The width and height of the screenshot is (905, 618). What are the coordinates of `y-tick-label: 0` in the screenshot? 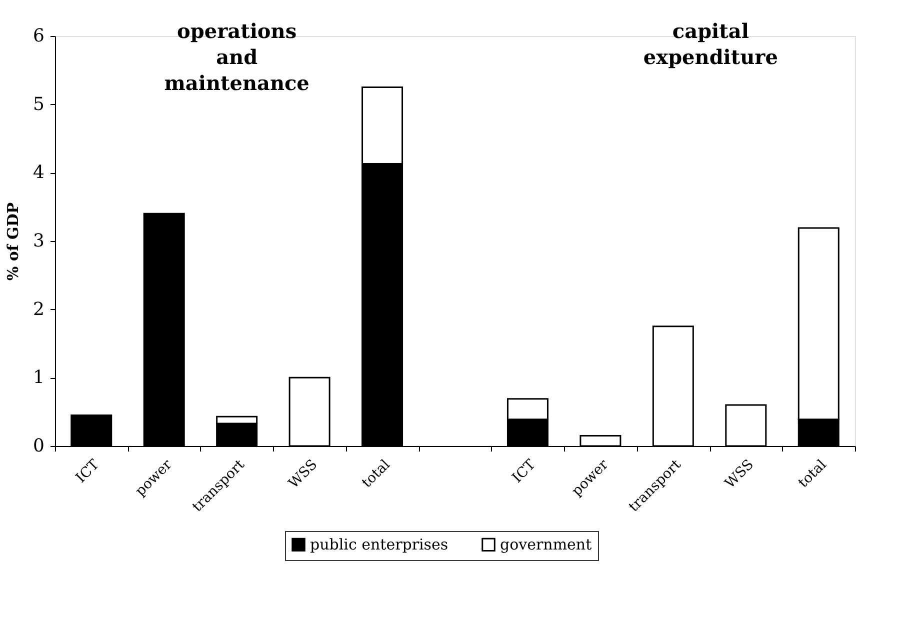 It's located at (38, 446).